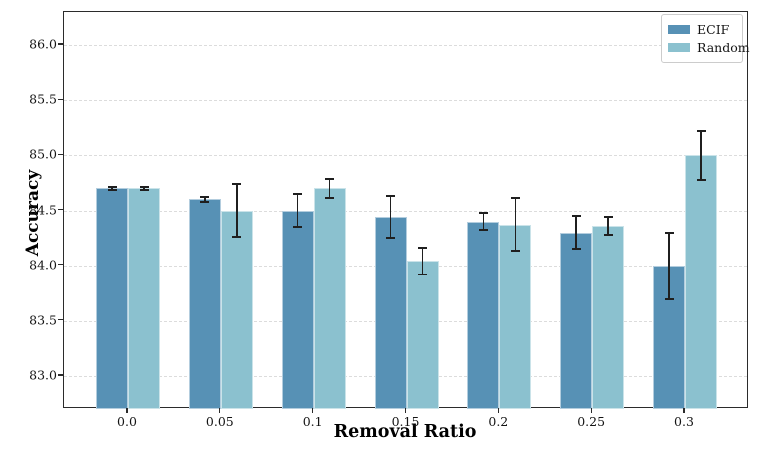 The image size is (761, 457). Describe the element at coordinates (43, 320) in the screenshot. I see `y-tick-label: 83.5` at that location.